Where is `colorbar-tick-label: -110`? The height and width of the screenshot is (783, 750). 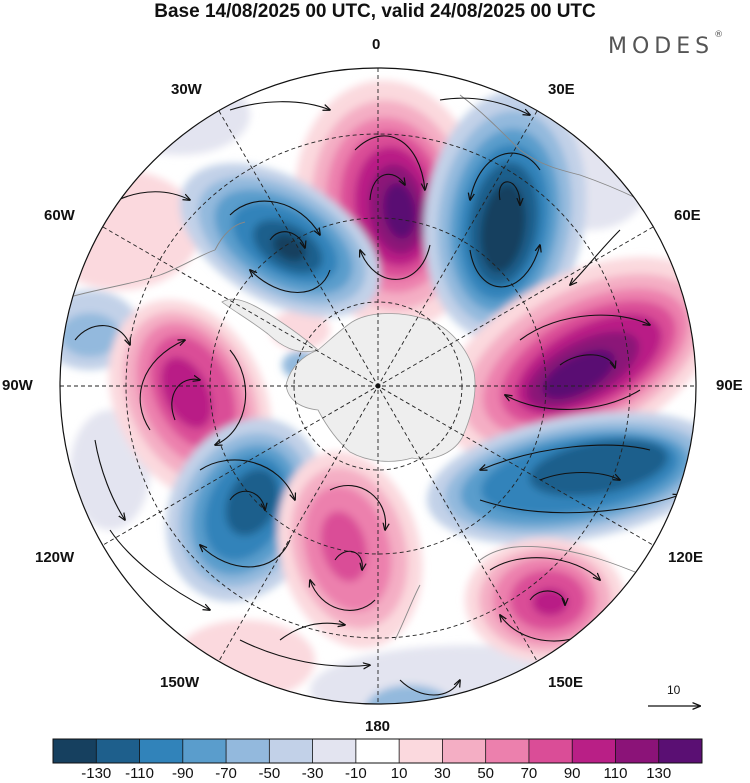 colorbar-tick-label: -110 is located at coordinates (139, 773).